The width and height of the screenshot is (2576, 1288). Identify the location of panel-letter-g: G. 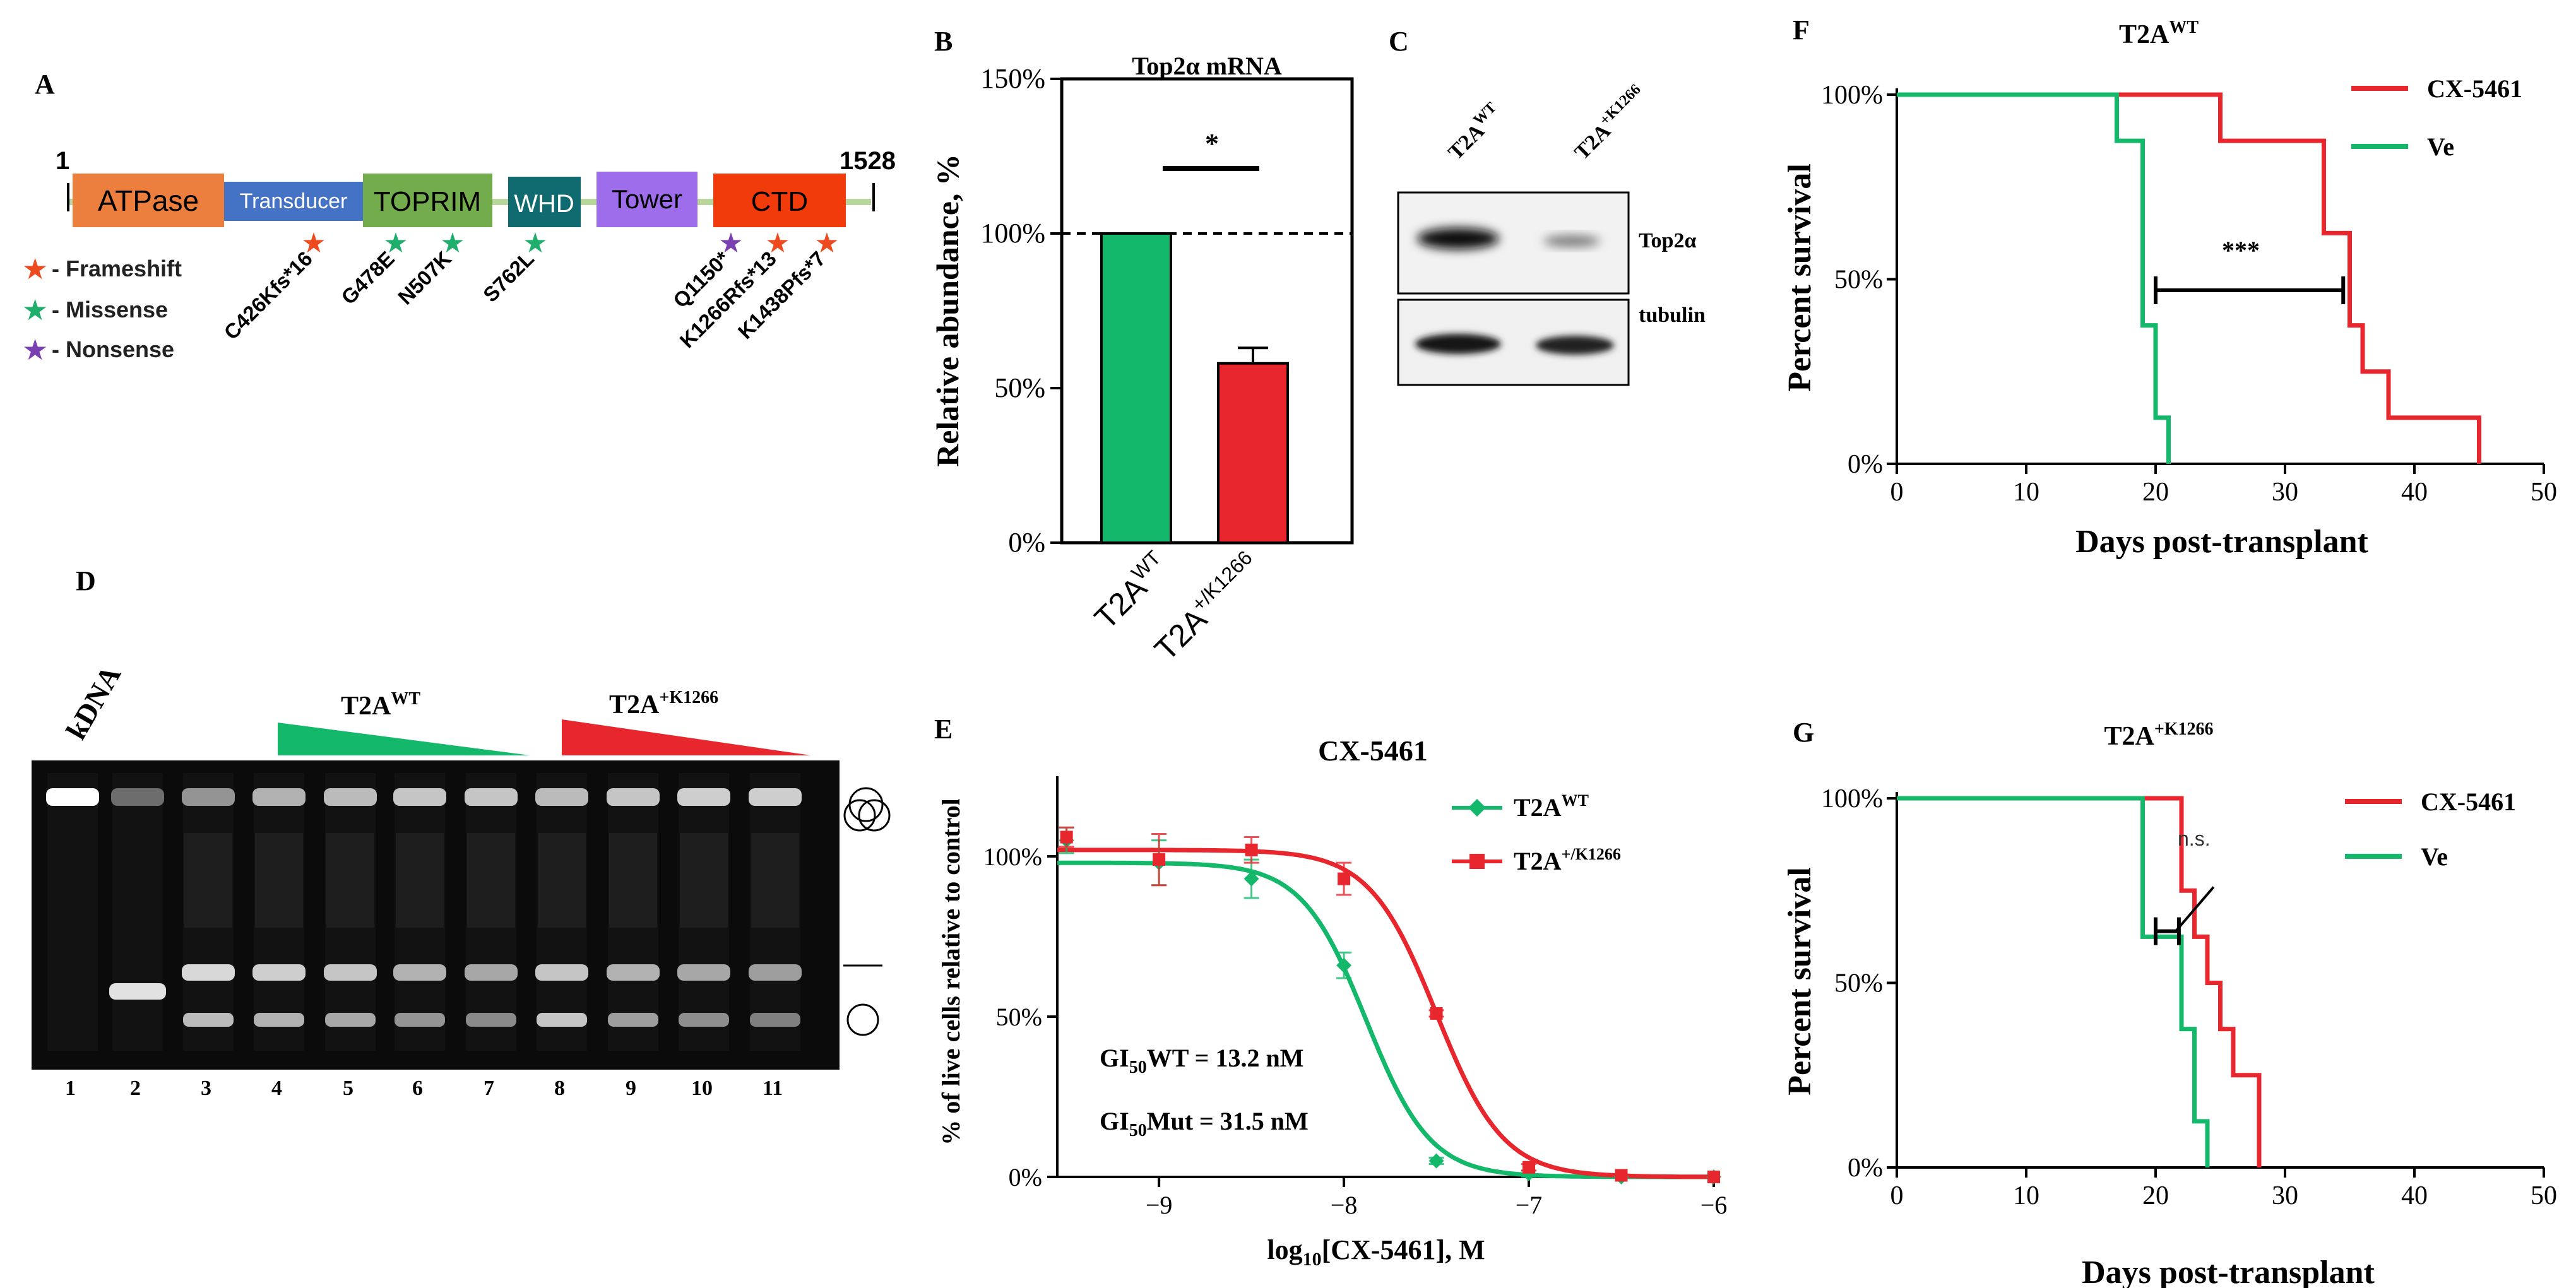
(1803, 733).